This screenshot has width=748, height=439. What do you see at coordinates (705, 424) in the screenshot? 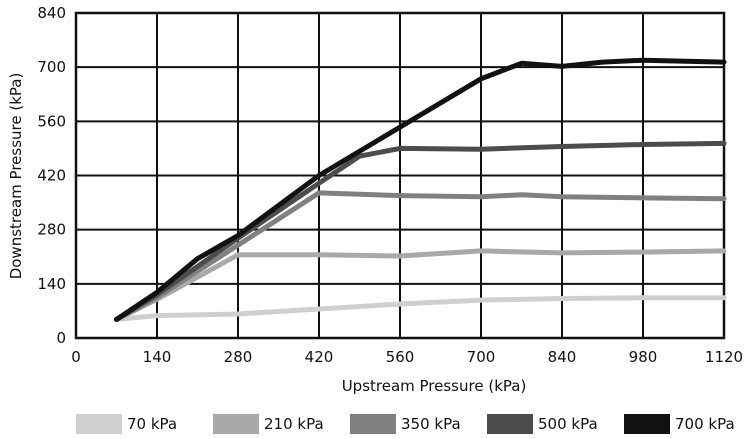
I see `legend-label: 700 kPa` at bounding box center [705, 424].